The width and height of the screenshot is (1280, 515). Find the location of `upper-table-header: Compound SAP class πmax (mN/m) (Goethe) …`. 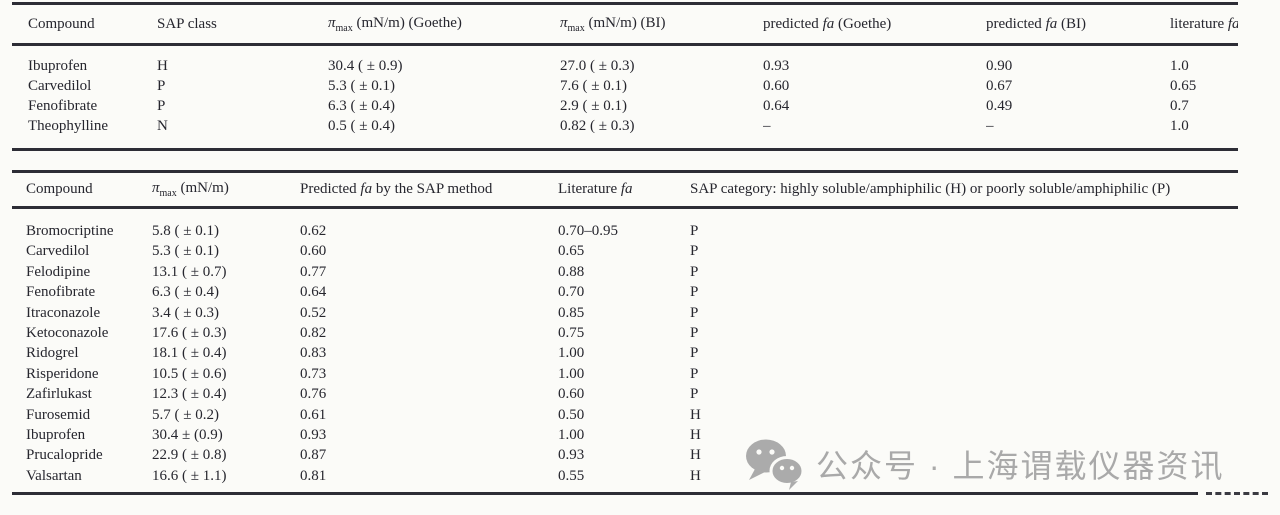

upper-table-header: Compound SAP class πmax (mN/m) (Goethe) … is located at coordinates (625, 25).